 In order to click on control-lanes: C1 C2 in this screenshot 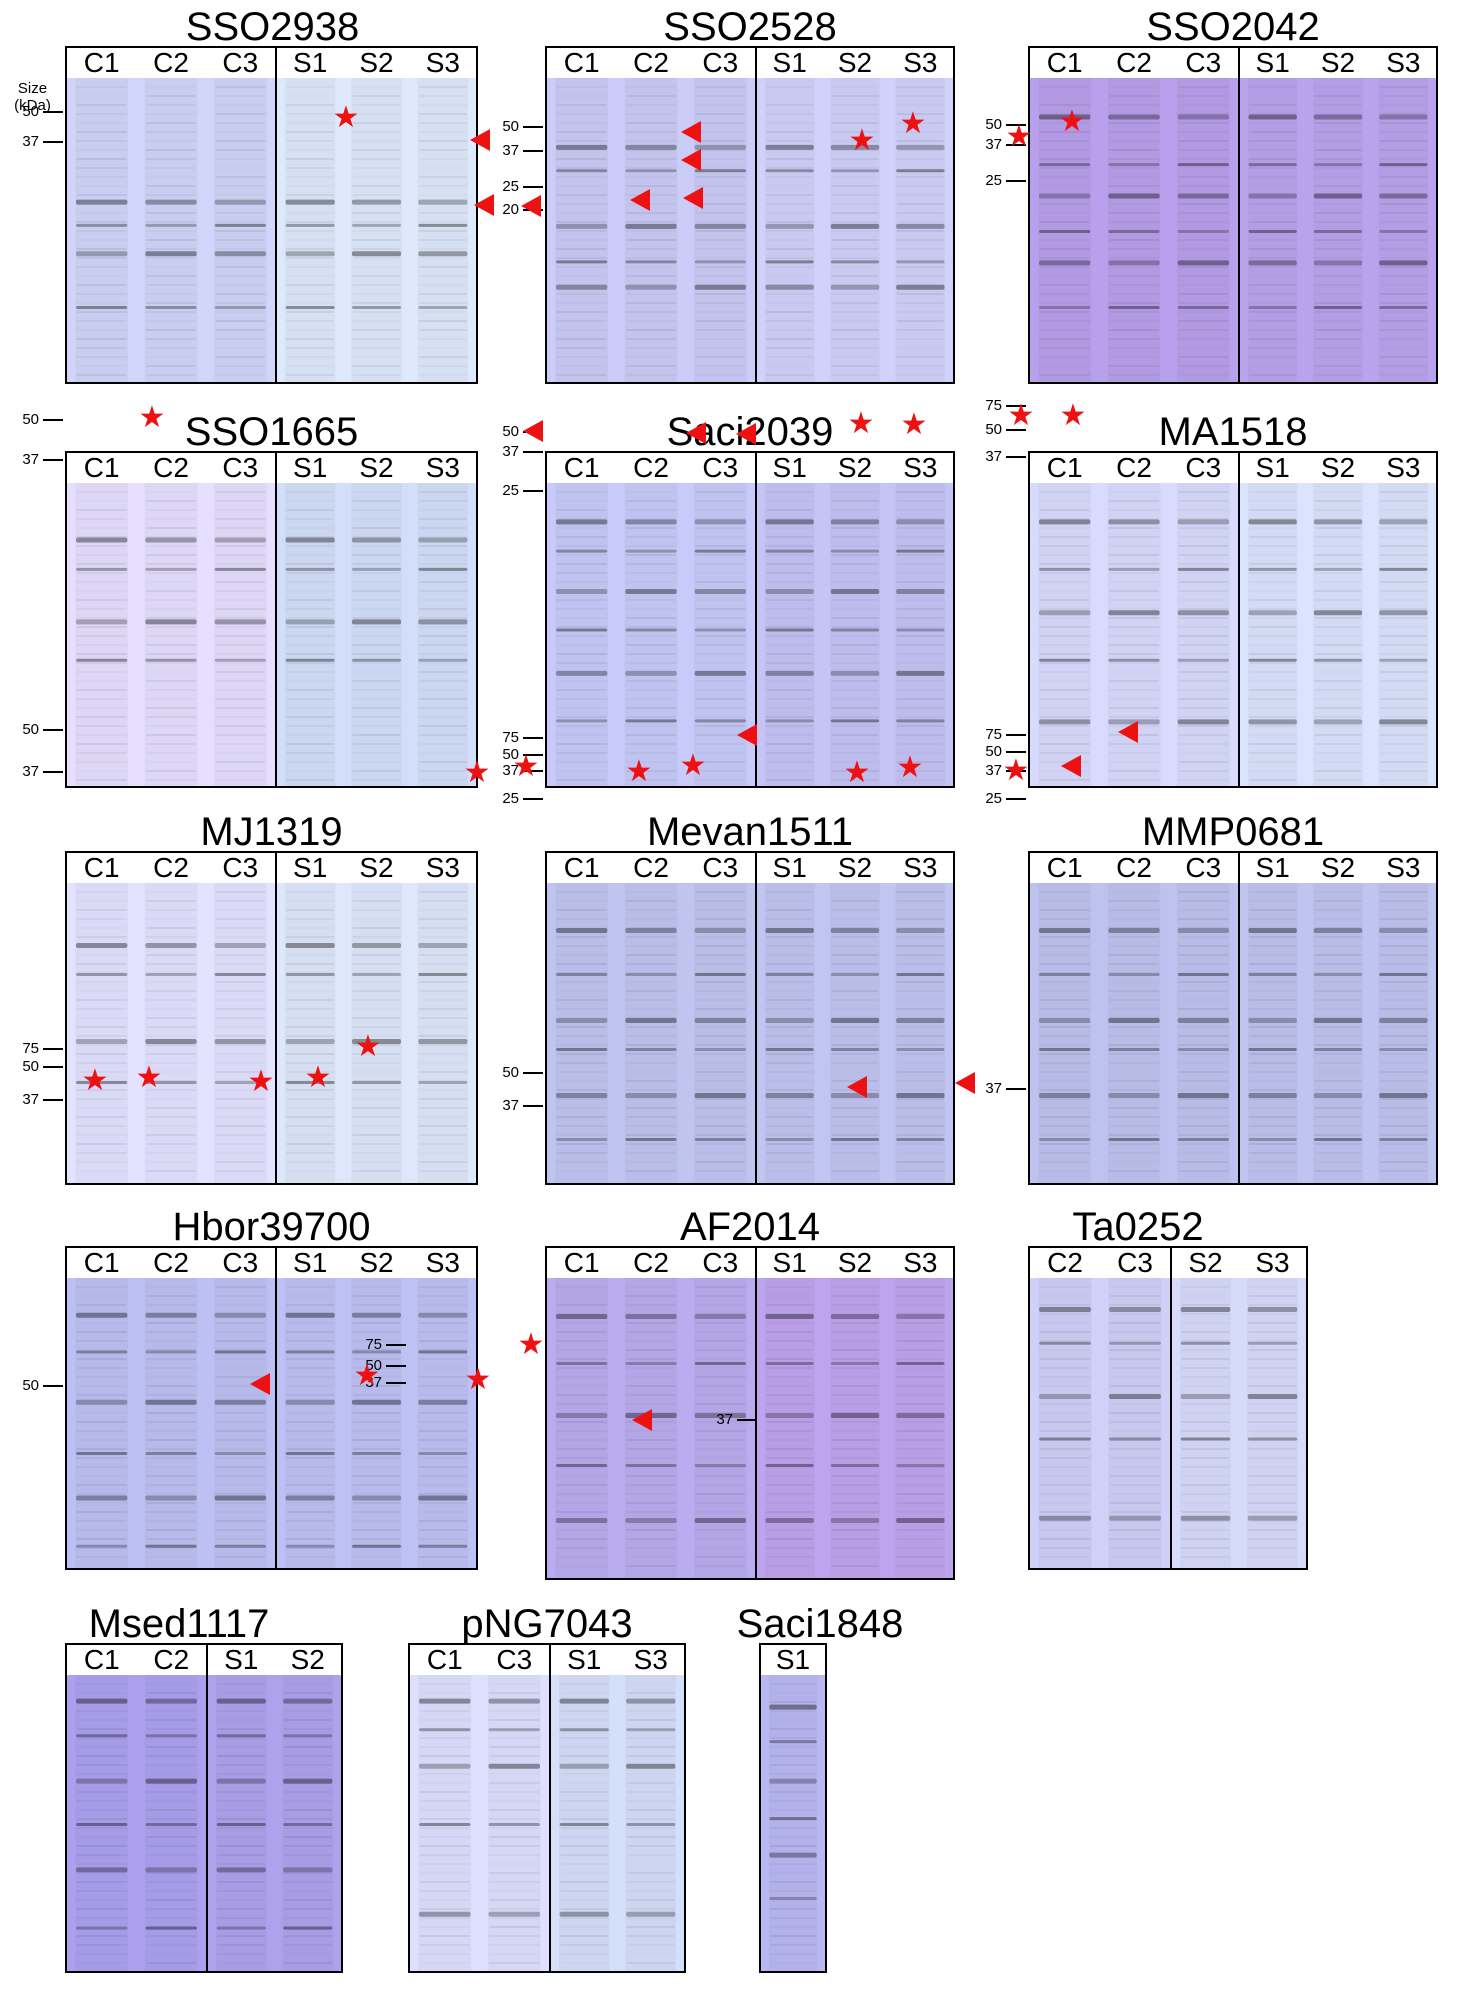, I will do `click(136, 1808)`.